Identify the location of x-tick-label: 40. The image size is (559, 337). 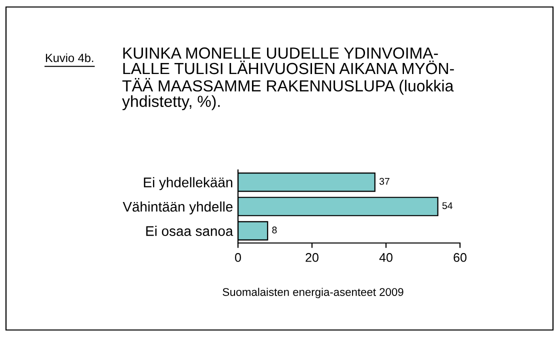
(385, 257).